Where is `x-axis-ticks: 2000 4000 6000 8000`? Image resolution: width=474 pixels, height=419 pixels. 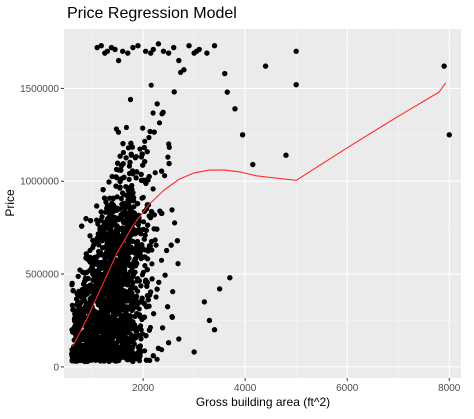
x-axis-ticks: 2000 4000 6000 8000 is located at coordinates (296, 386).